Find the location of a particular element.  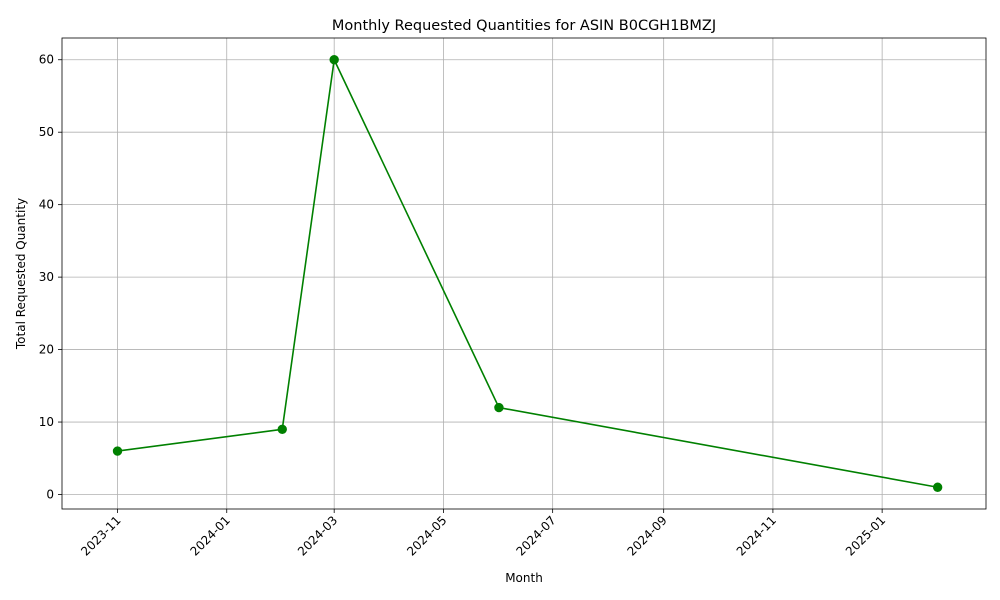

y-tick-label: 30 is located at coordinates (46, 277).